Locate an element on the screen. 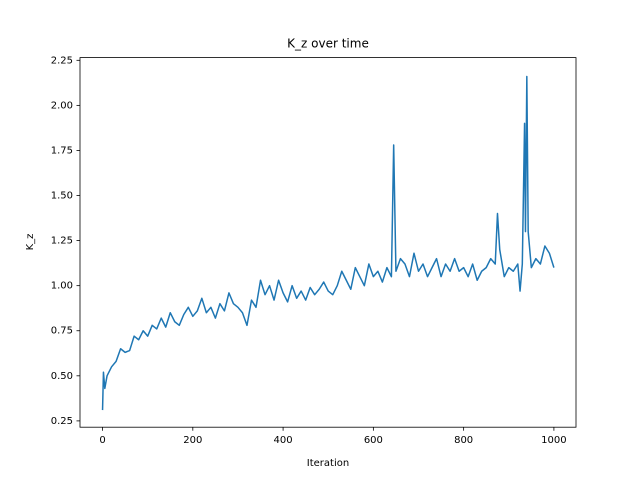 The height and width of the screenshot is (484, 640). x-tick-label: 0 is located at coordinates (102, 440).